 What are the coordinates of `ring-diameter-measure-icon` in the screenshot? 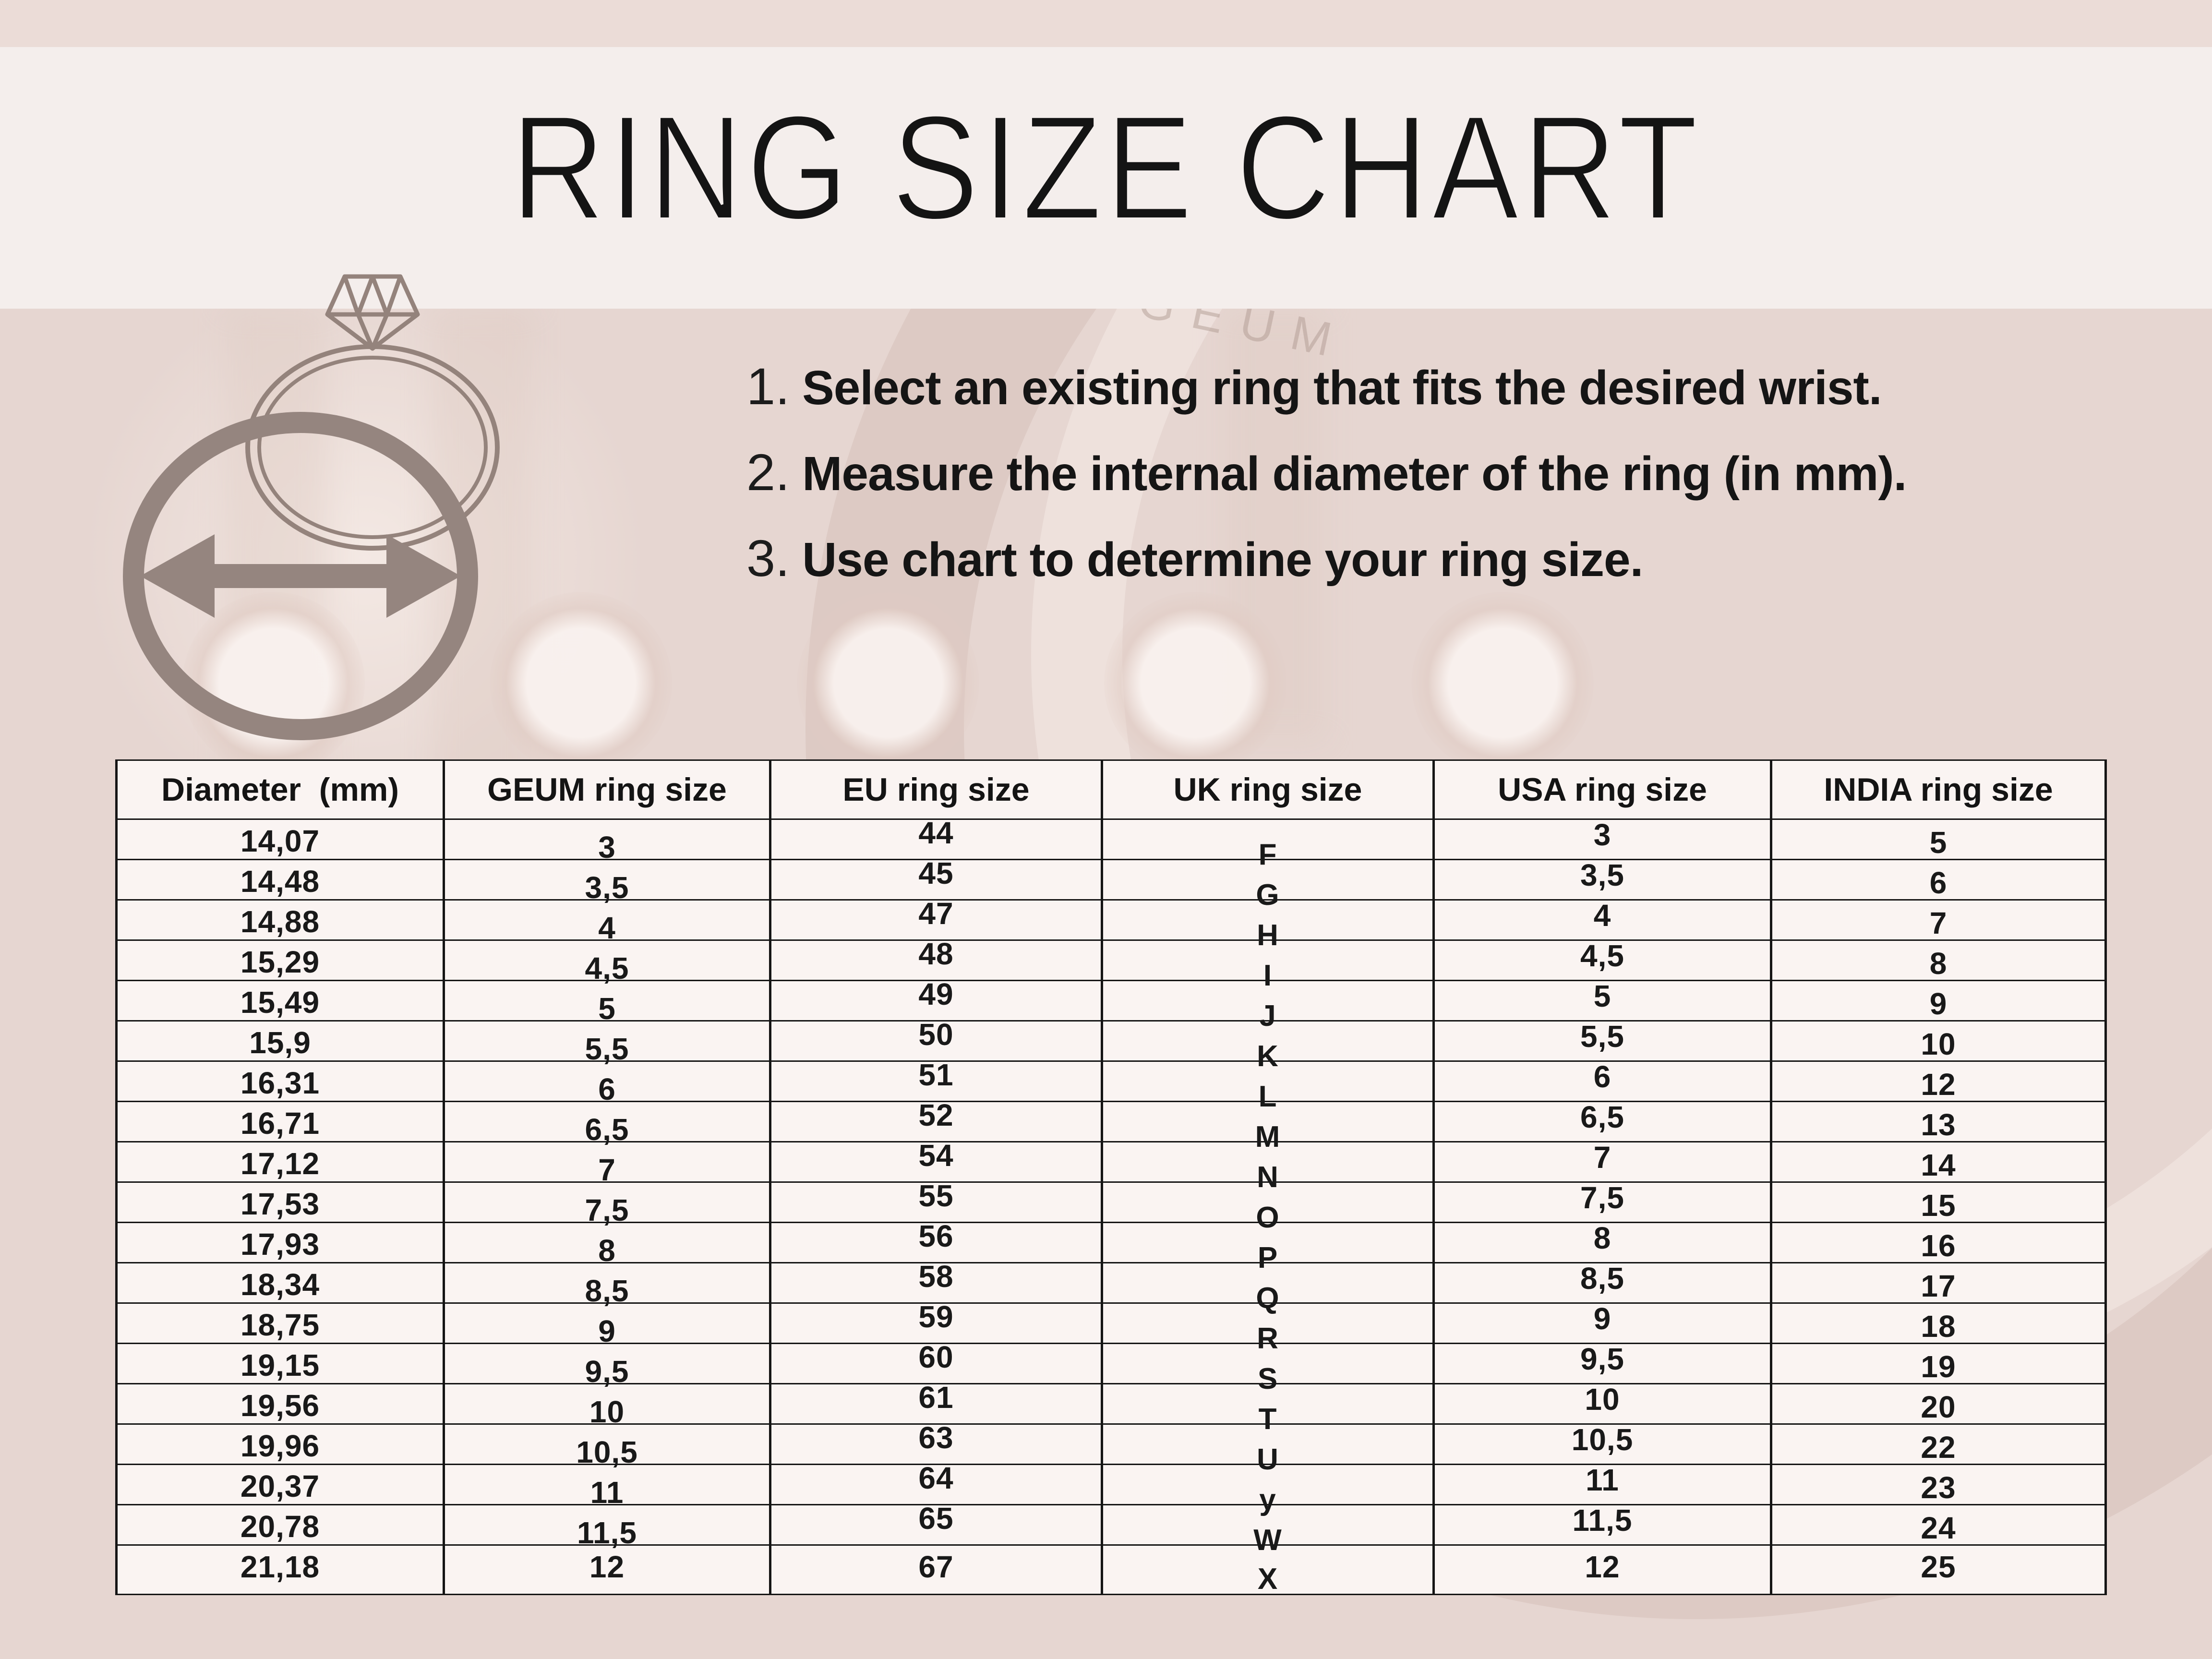 It's located at (311, 507).